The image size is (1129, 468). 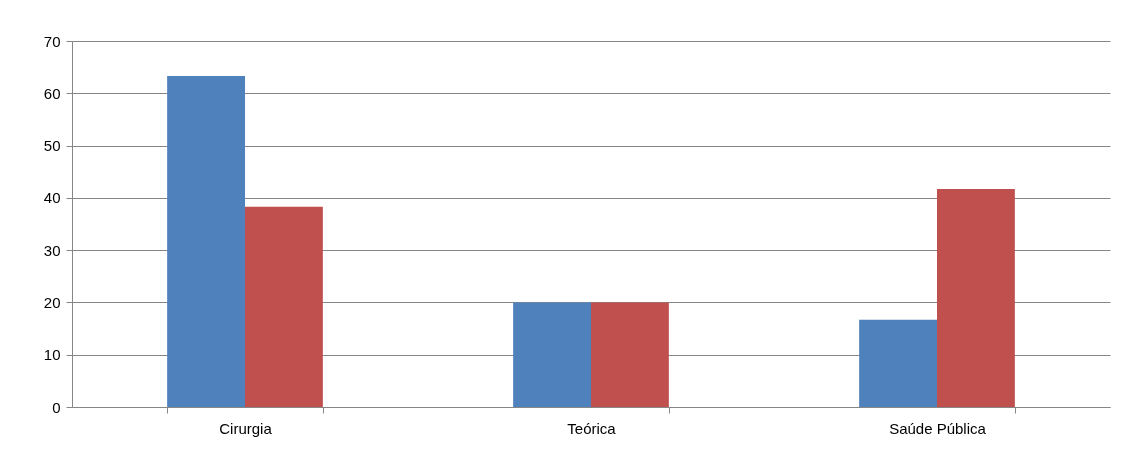 What do you see at coordinates (52, 250) in the screenshot?
I see `y-tick-label: 30` at bounding box center [52, 250].